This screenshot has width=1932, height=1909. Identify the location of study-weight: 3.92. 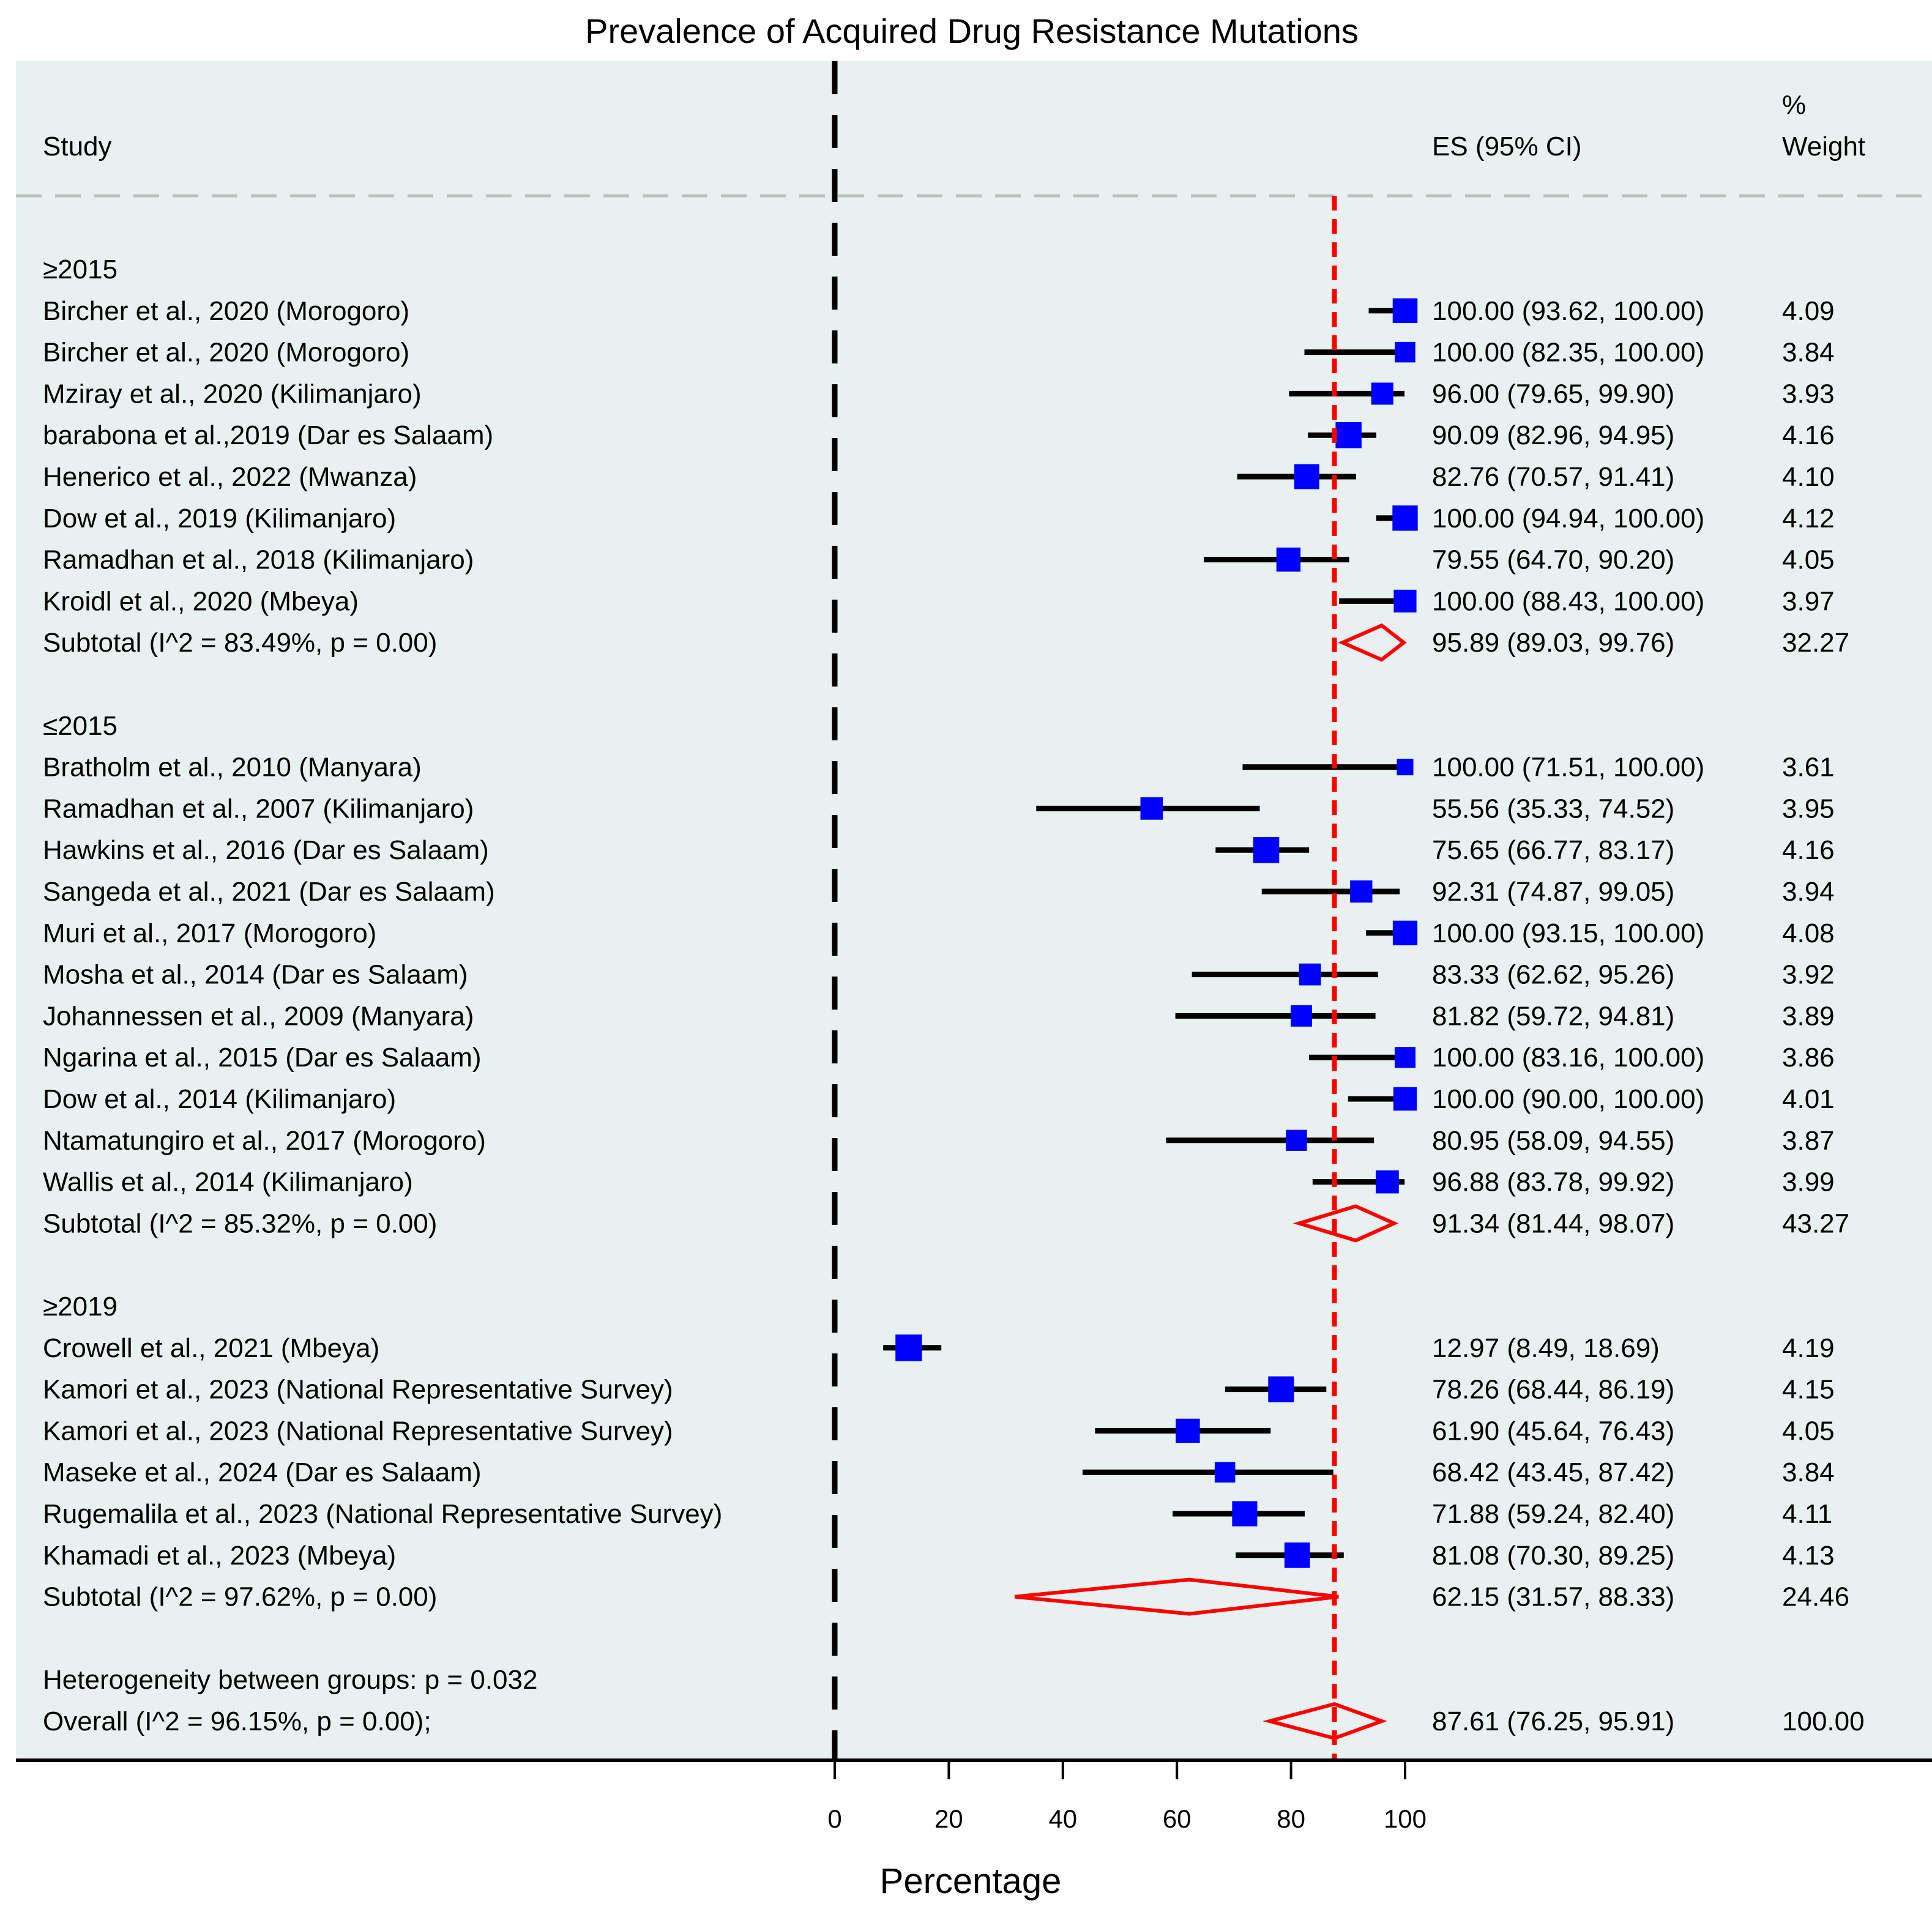
(1808, 975).